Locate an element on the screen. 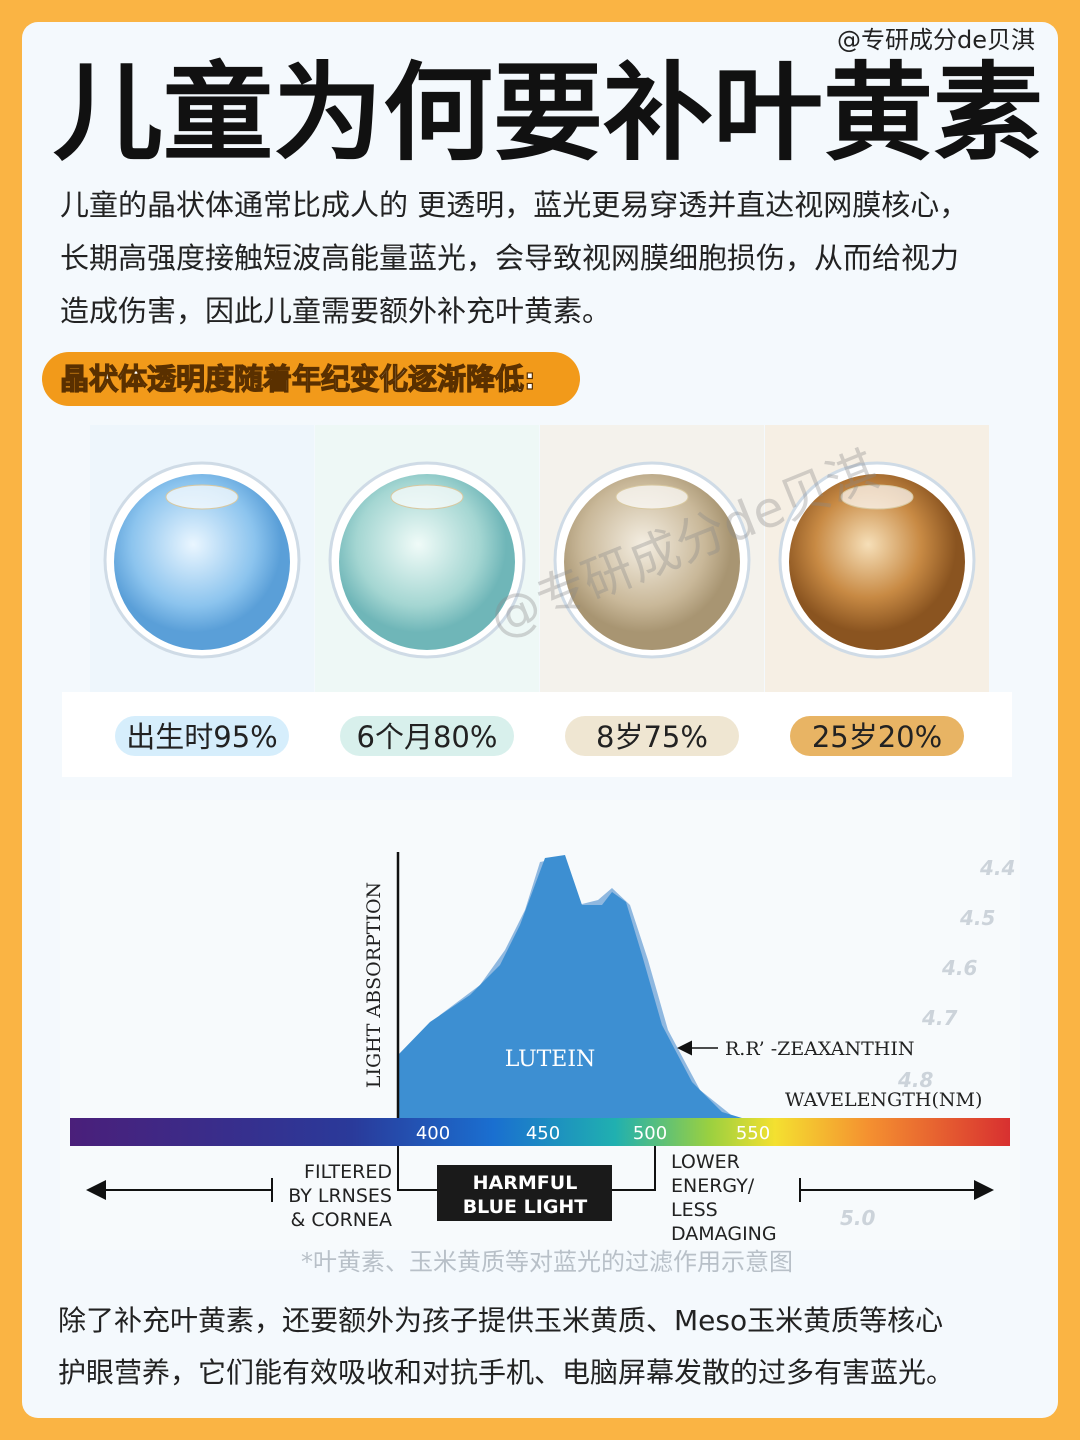 This screenshot has height=1444, width=1080. filtered-line: BY LRNSES is located at coordinates (340, 1196).